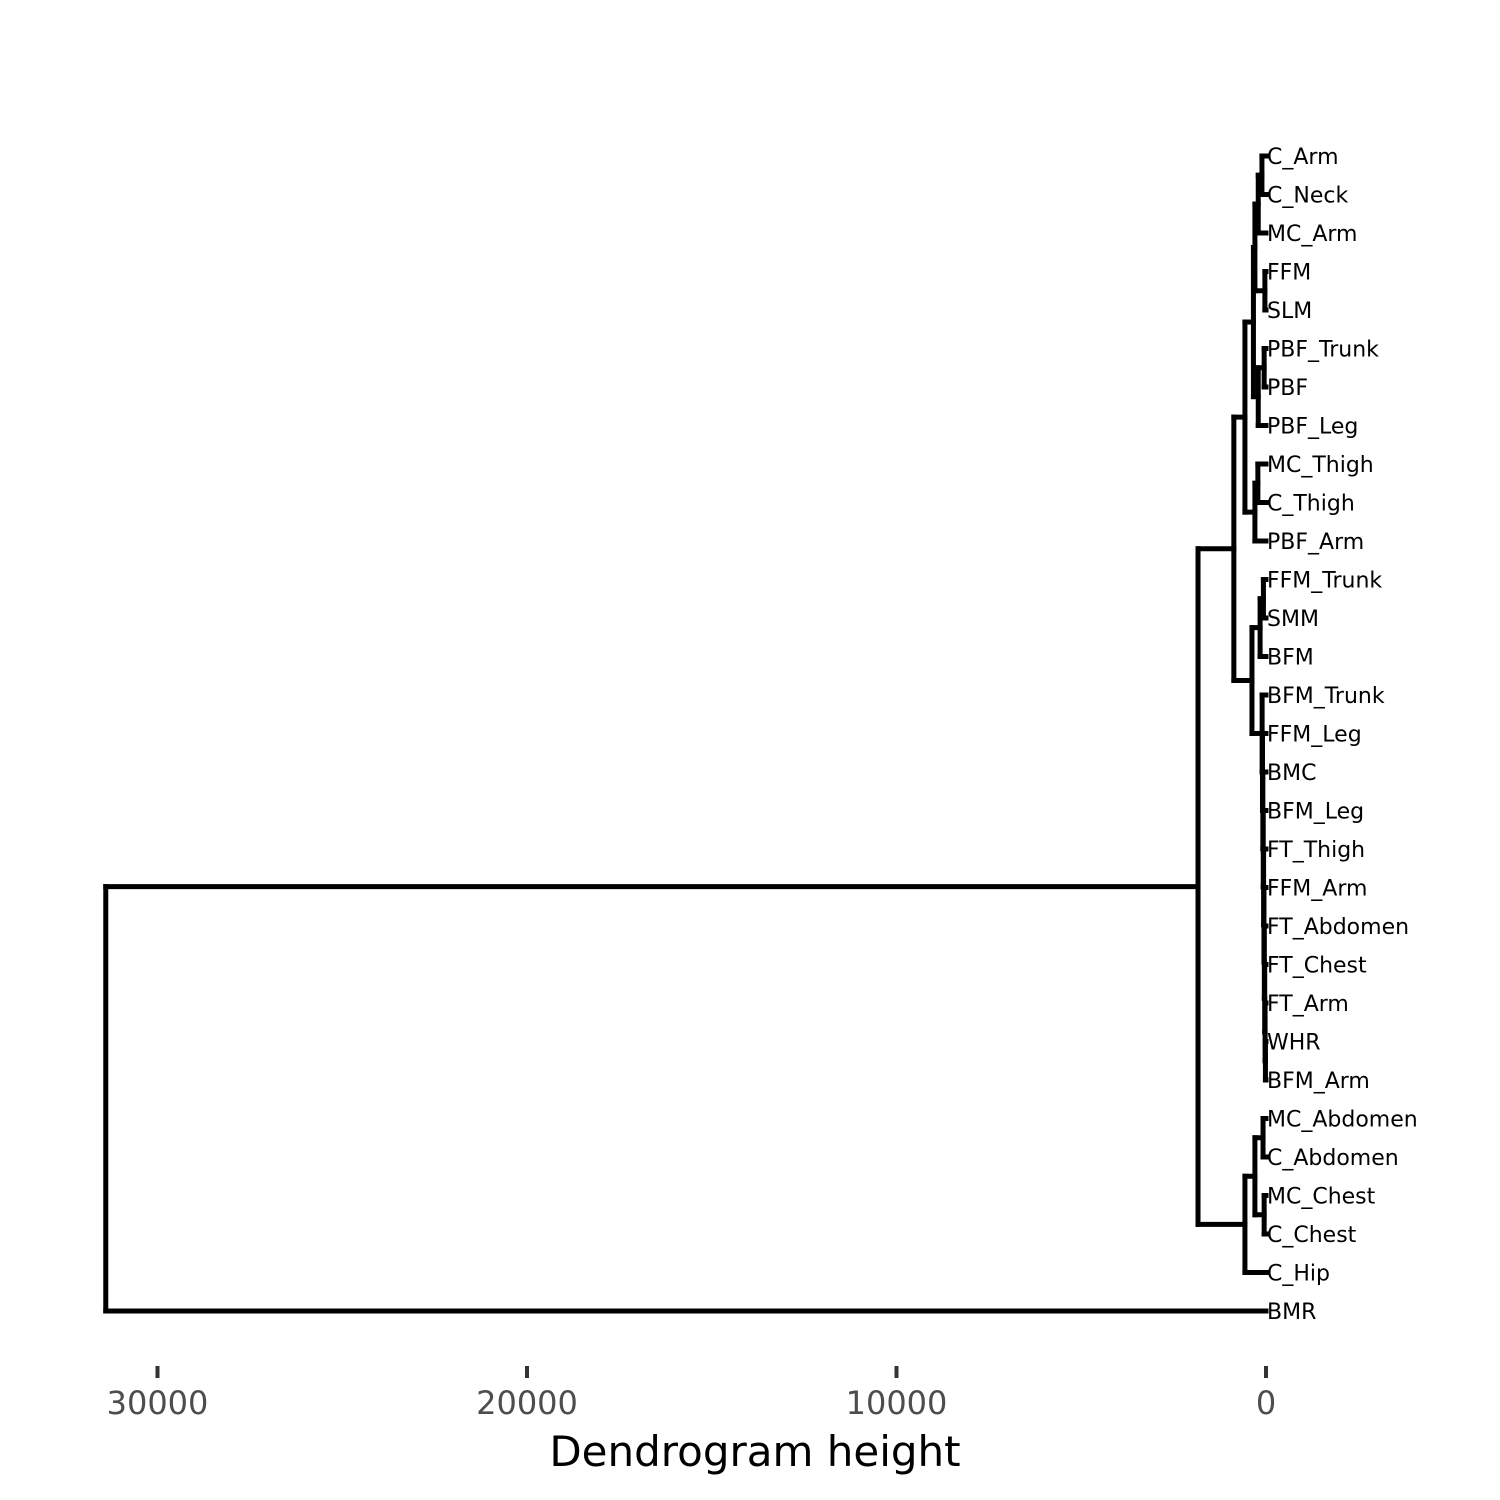 The image size is (1500, 1500). Describe the element at coordinates (158, 1403) in the screenshot. I see `x-tick-label: 30000` at that location.